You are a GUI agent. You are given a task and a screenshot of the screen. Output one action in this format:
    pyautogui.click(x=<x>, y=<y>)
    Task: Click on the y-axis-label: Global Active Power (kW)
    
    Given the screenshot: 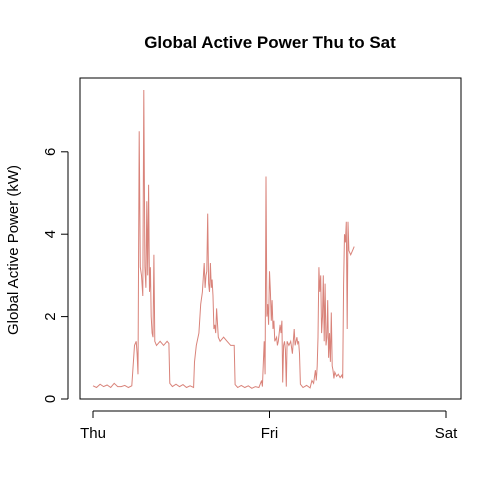 What is the action you would take?
    pyautogui.click(x=13, y=250)
    